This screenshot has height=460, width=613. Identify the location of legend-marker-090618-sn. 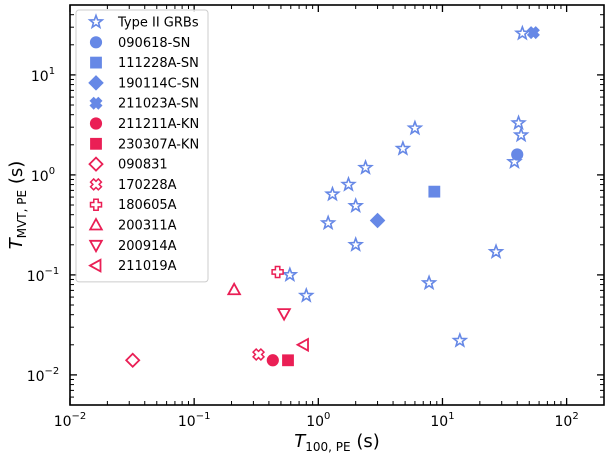
(96, 42).